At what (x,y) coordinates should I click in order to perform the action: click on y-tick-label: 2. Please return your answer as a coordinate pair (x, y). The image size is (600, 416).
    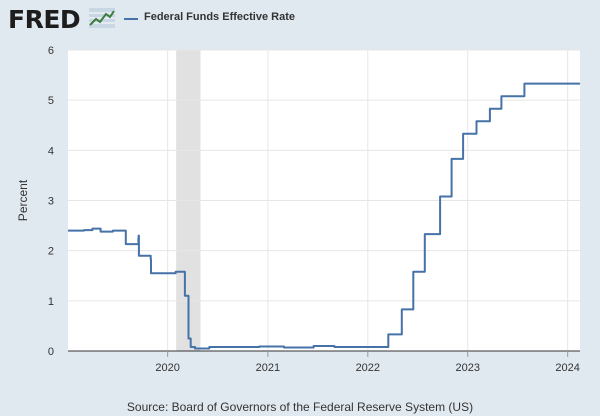
    Looking at the image, I should click on (51, 252).